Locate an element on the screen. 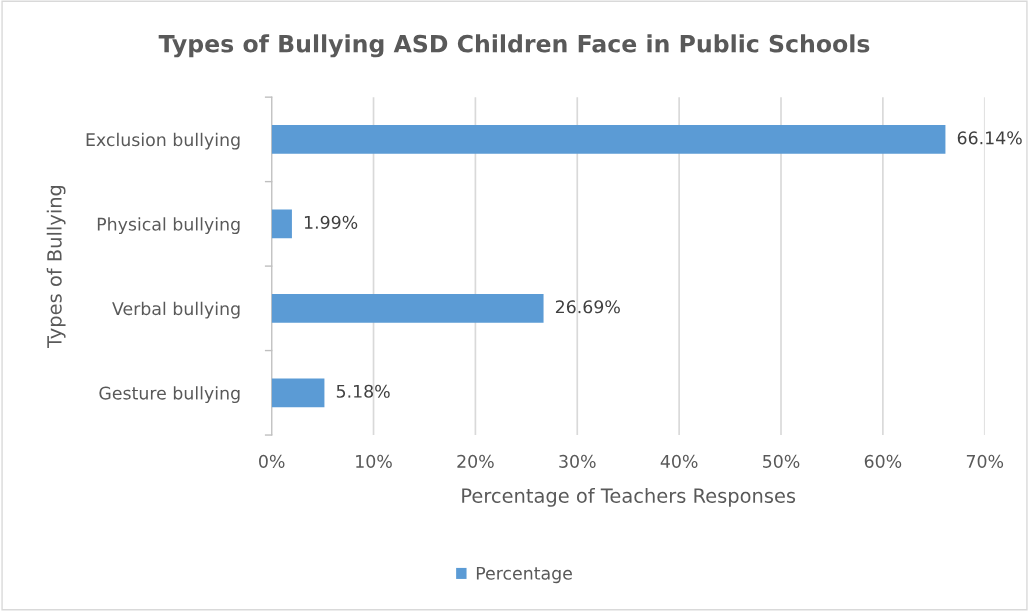 The height and width of the screenshot is (611, 1029). data-label: 26.69% is located at coordinates (587, 307).